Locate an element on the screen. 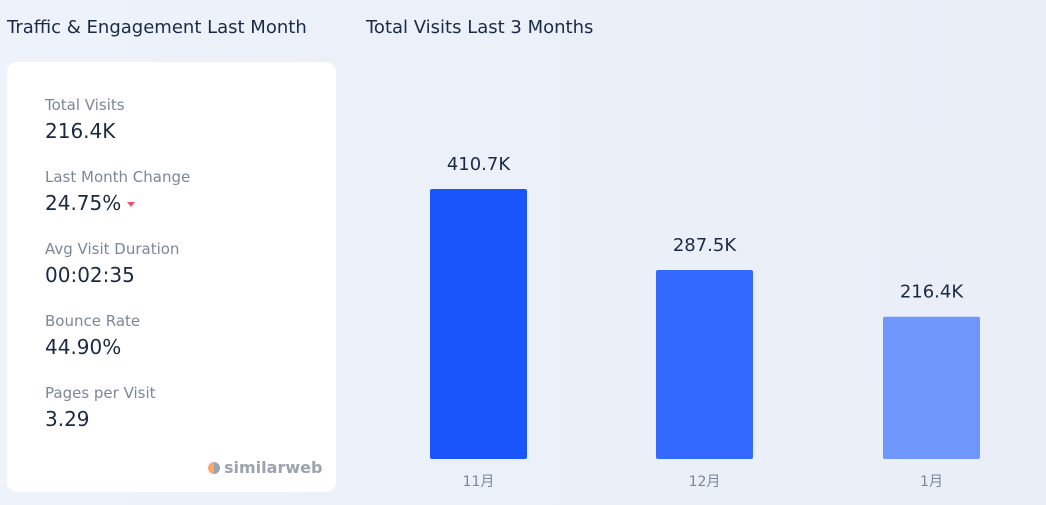  bar-value-label: 410.7K is located at coordinates (479, 164).